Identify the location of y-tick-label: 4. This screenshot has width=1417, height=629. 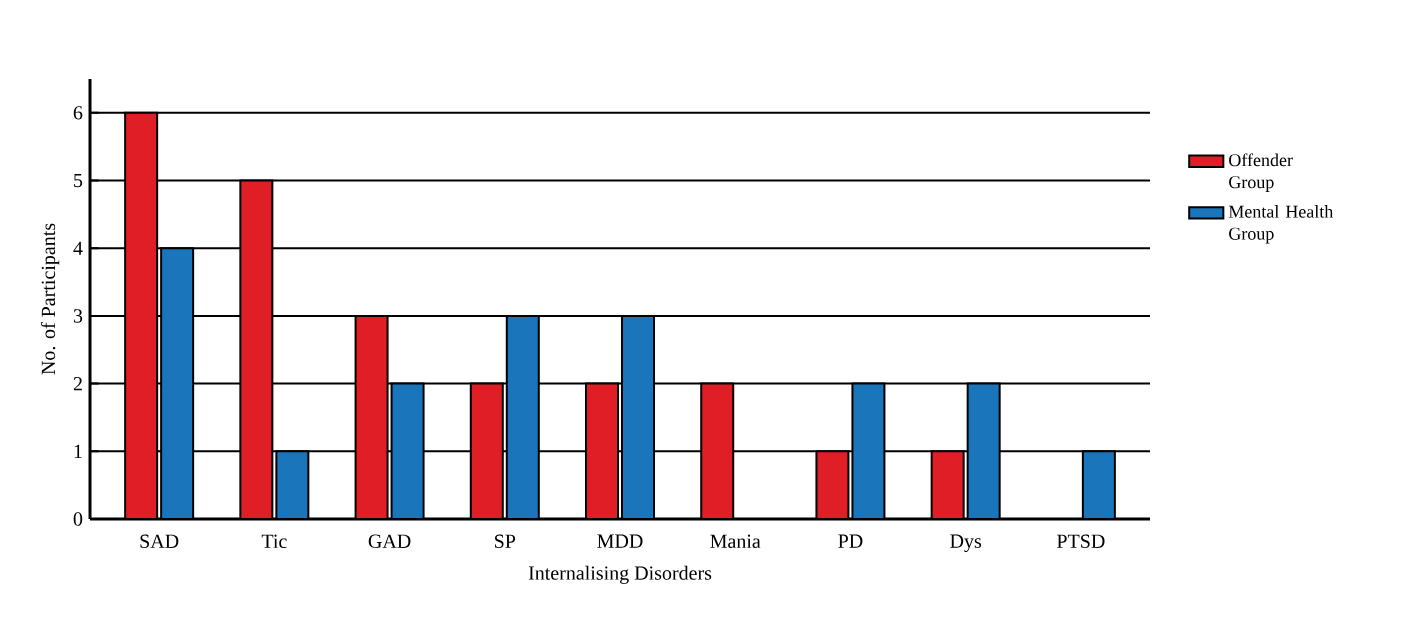
(78, 248).